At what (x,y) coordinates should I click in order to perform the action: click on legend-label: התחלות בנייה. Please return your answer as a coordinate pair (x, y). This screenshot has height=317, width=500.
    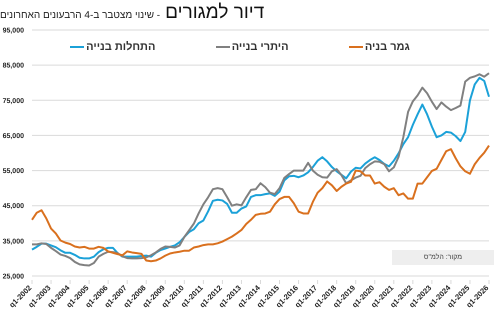
    Looking at the image, I should click on (121, 47).